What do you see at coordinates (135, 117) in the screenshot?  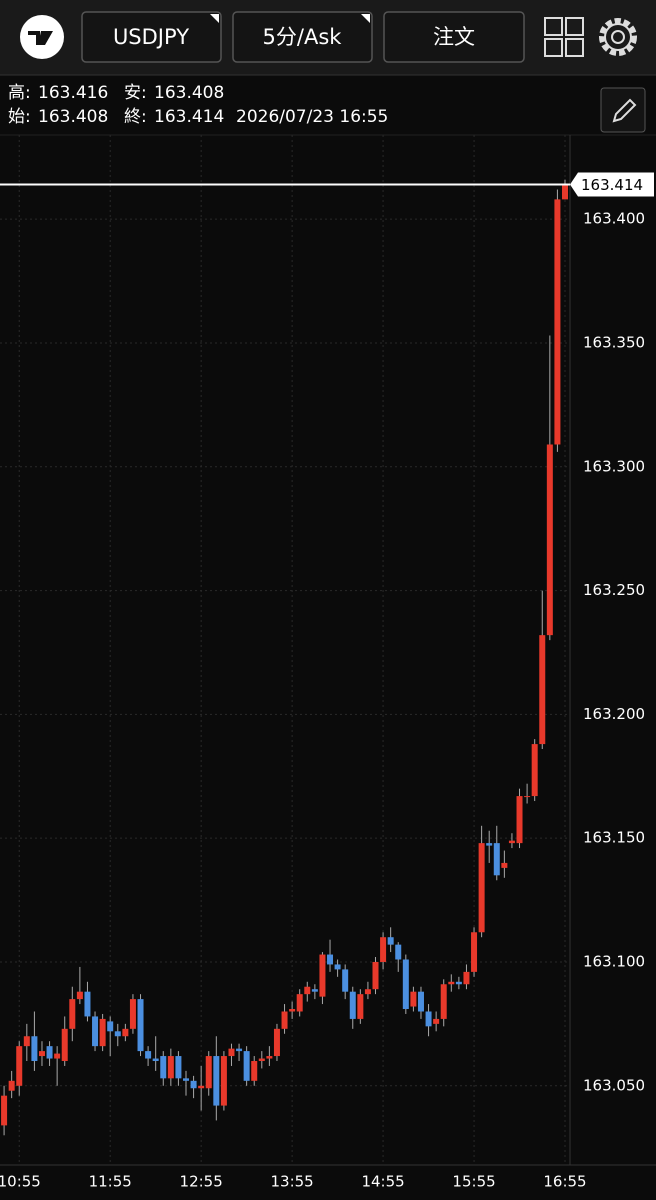 I see `info-label: 終:` at bounding box center [135, 117].